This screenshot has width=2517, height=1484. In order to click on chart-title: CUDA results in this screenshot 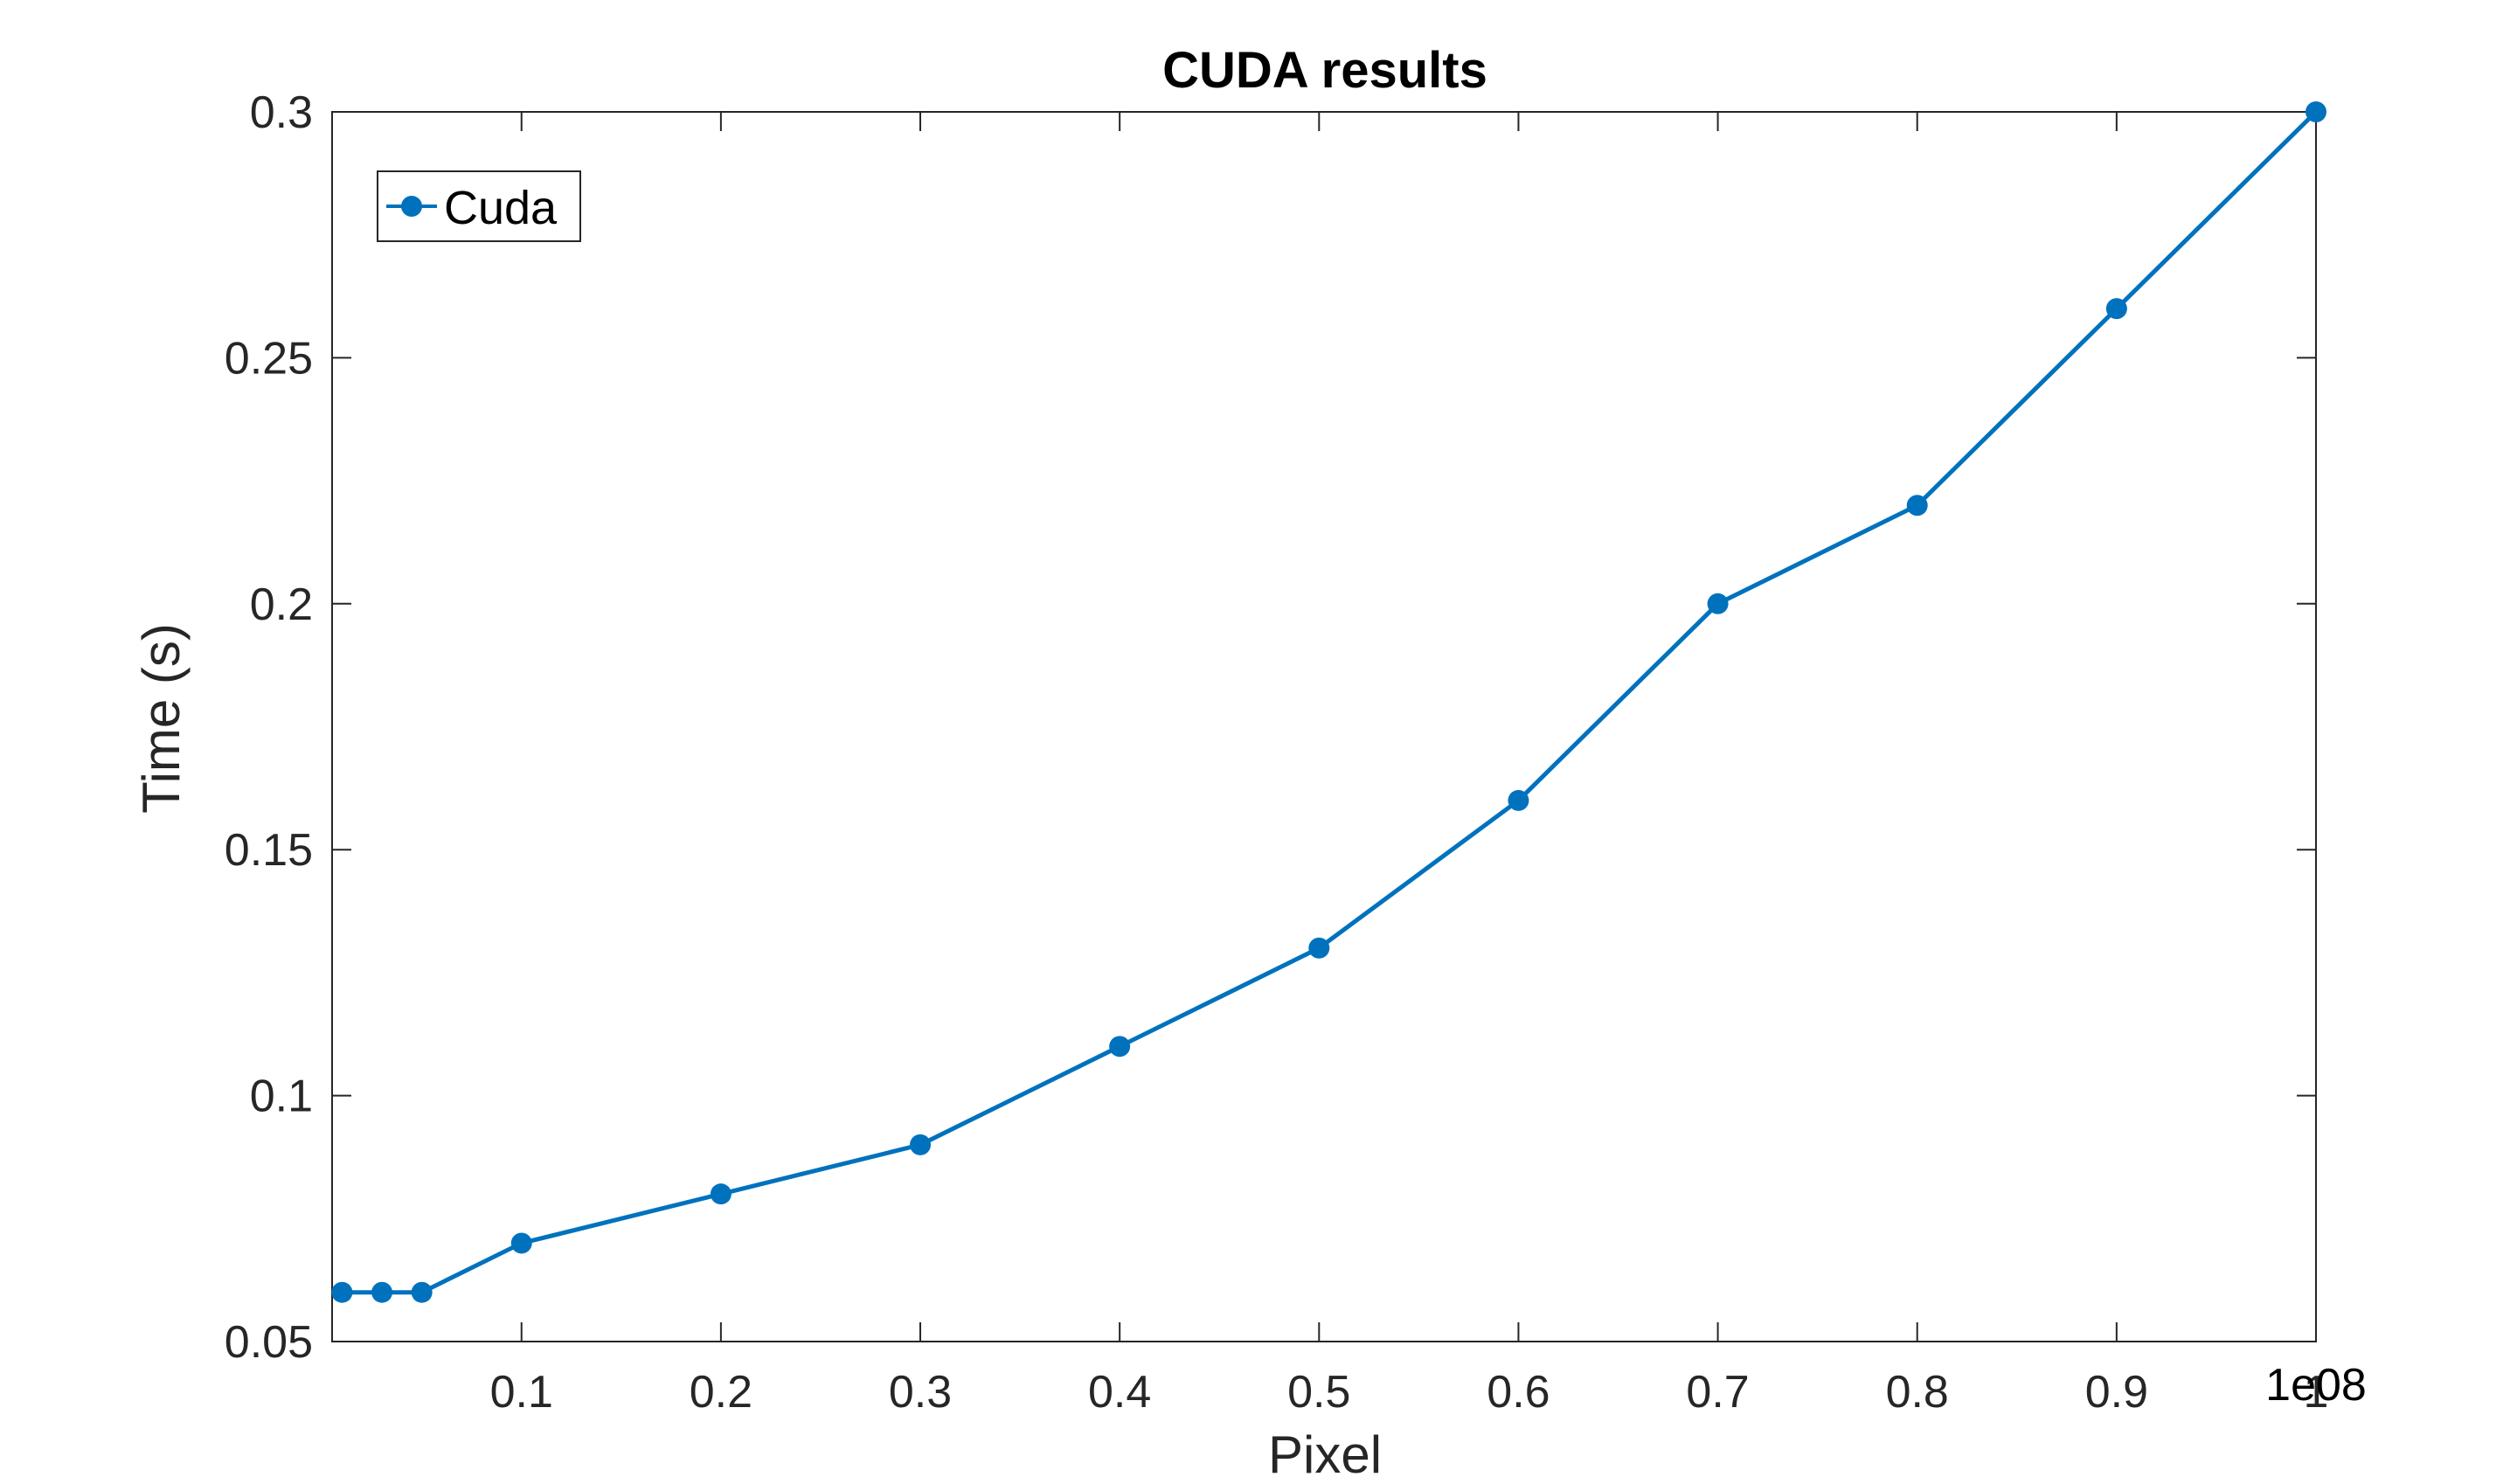, I will do `click(1324, 70)`.